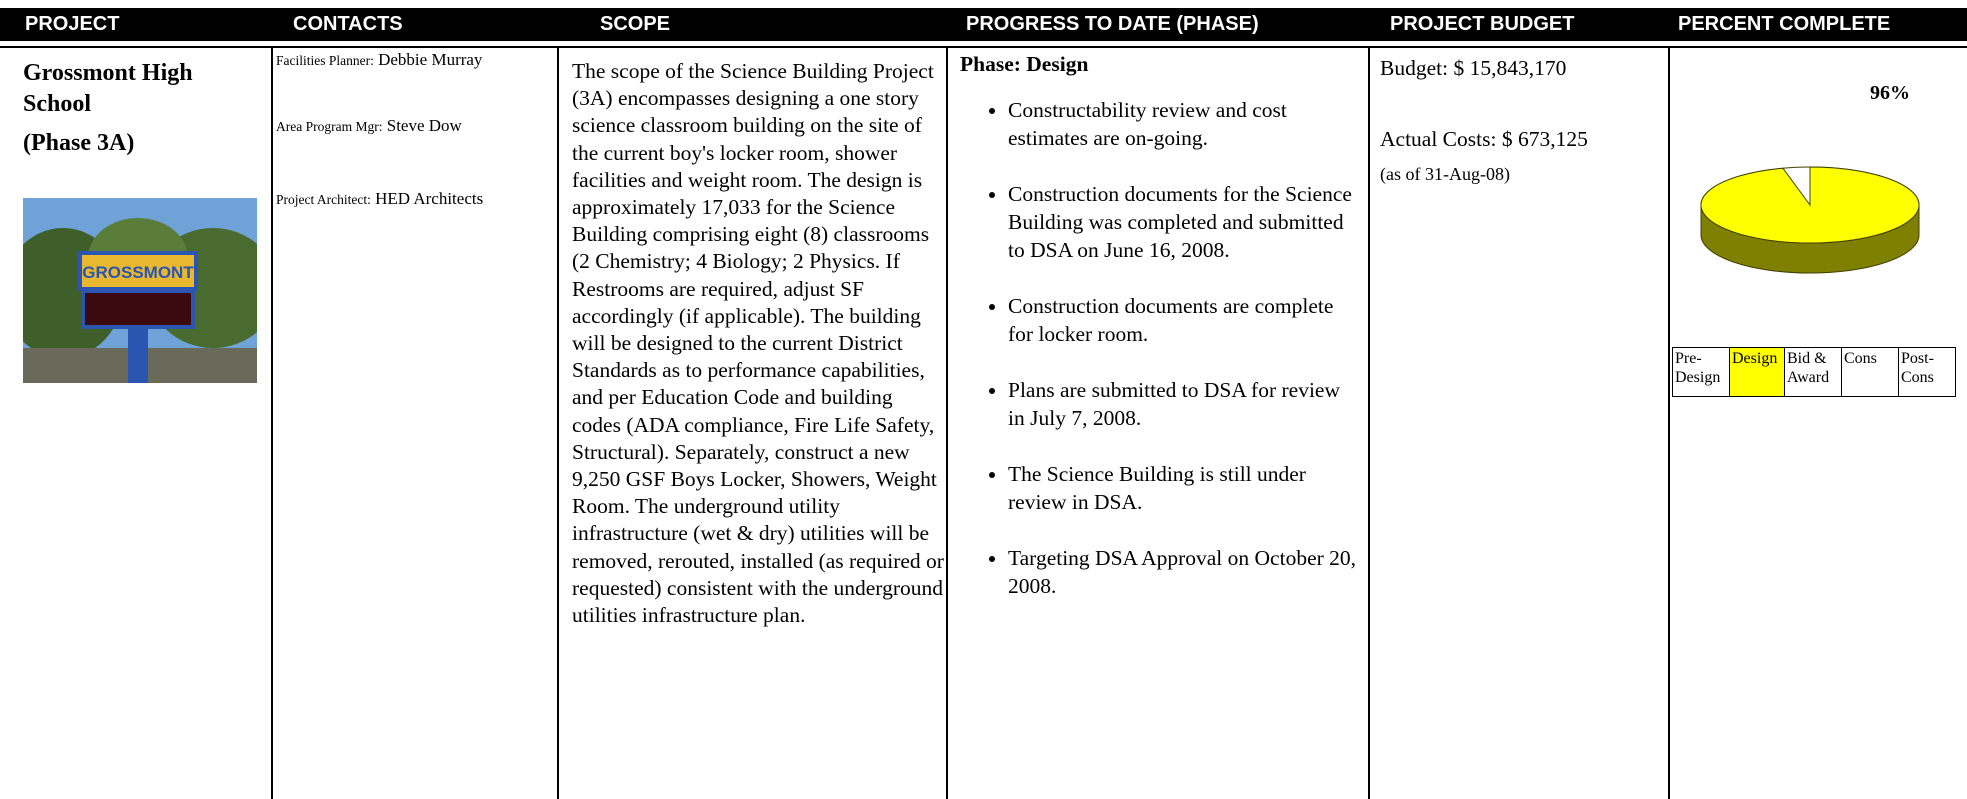 The image size is (1967, 799). Describe the element at coordinates (79, 143) in the screenshot. I see `project-phase: (Phase 3A)` at that location.